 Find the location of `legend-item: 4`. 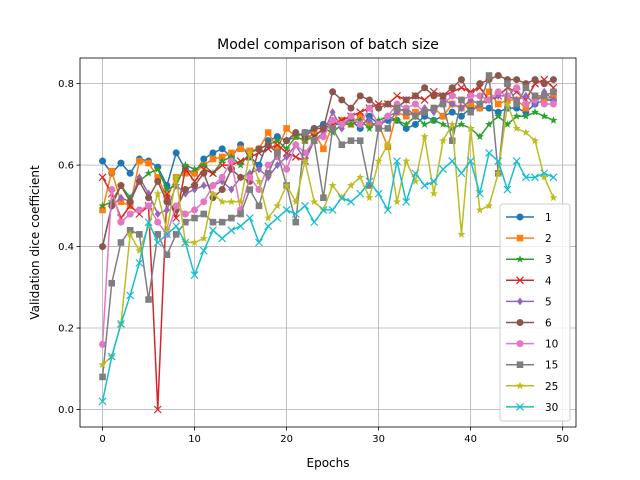

legend-item: 4 is located at coordinates (529, 281).